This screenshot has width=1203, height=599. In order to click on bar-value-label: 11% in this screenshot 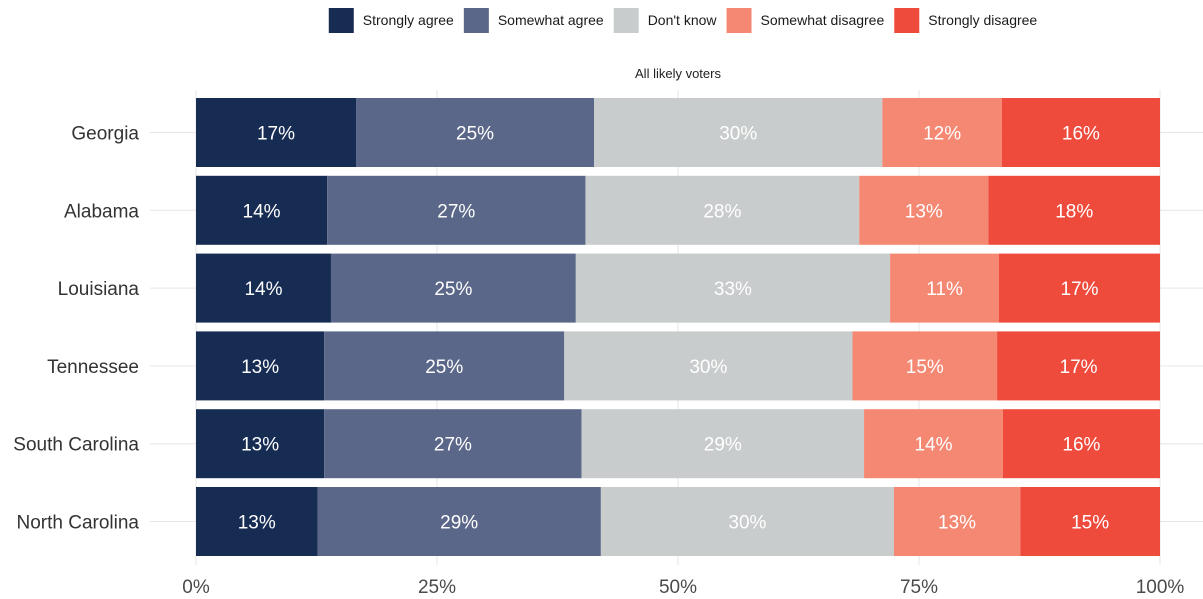, I will do `click(944, 289)`.